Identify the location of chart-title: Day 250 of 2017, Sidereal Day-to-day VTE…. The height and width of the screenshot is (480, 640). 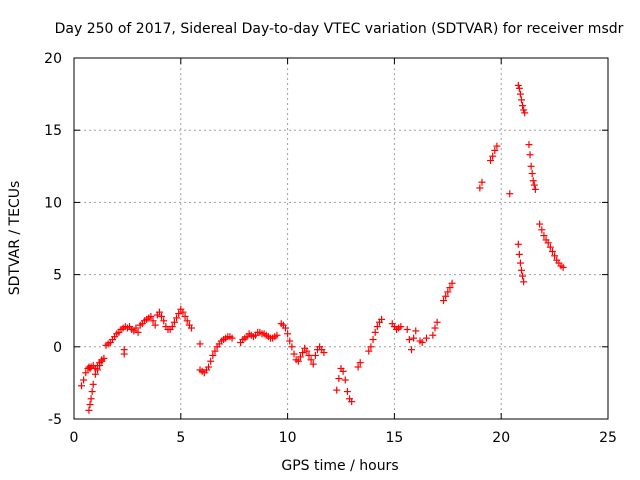
(339, 29).